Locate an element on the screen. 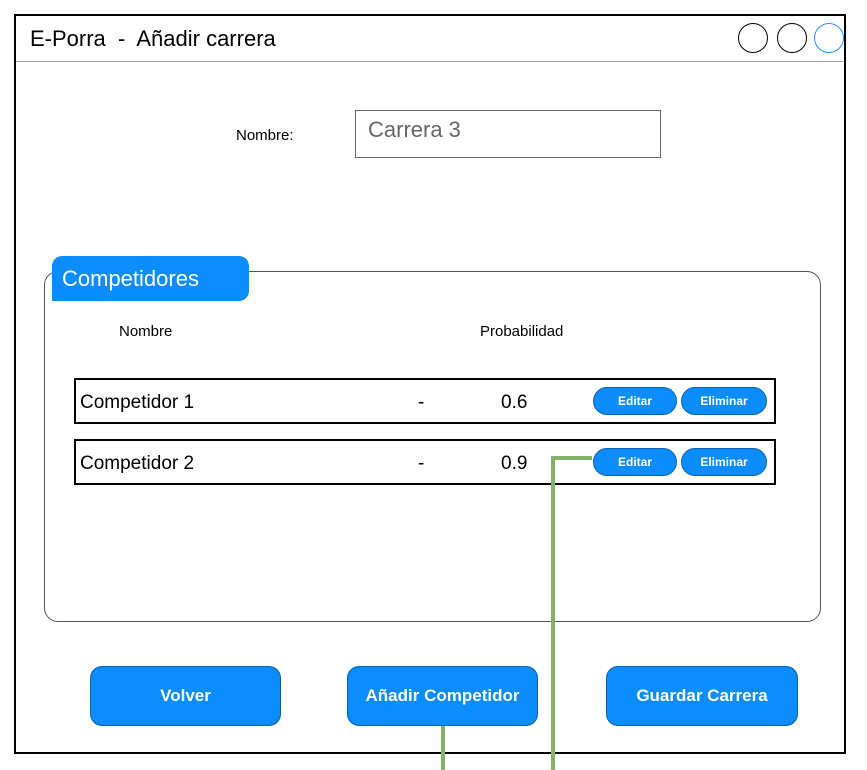  competitor-name: Competidor 1 is located at coordinates (137, 402).